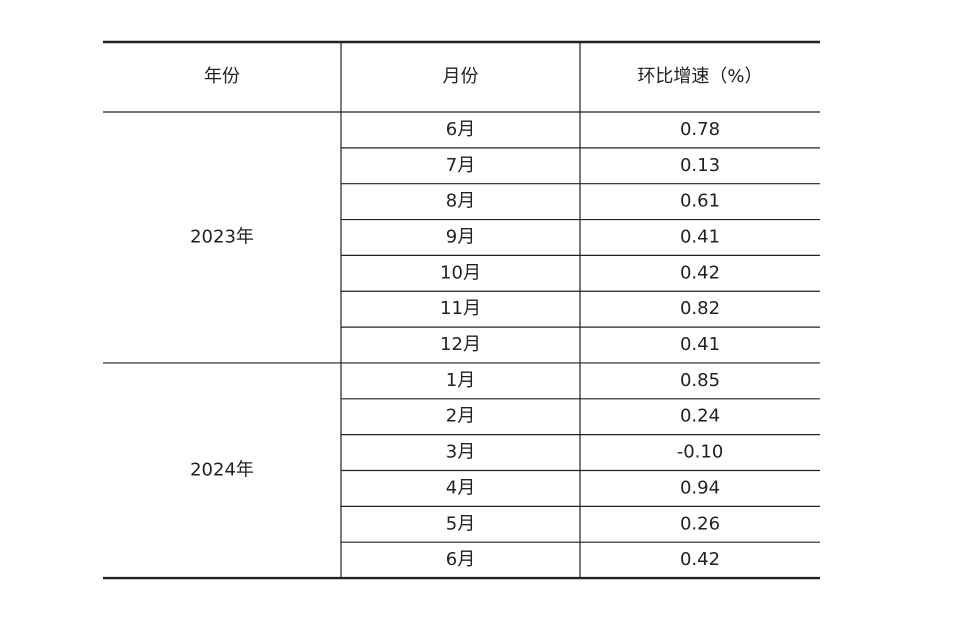  Describe the element at coordinates (460, 344) in the screenshot. I see `month-cell: 12月` at that location.